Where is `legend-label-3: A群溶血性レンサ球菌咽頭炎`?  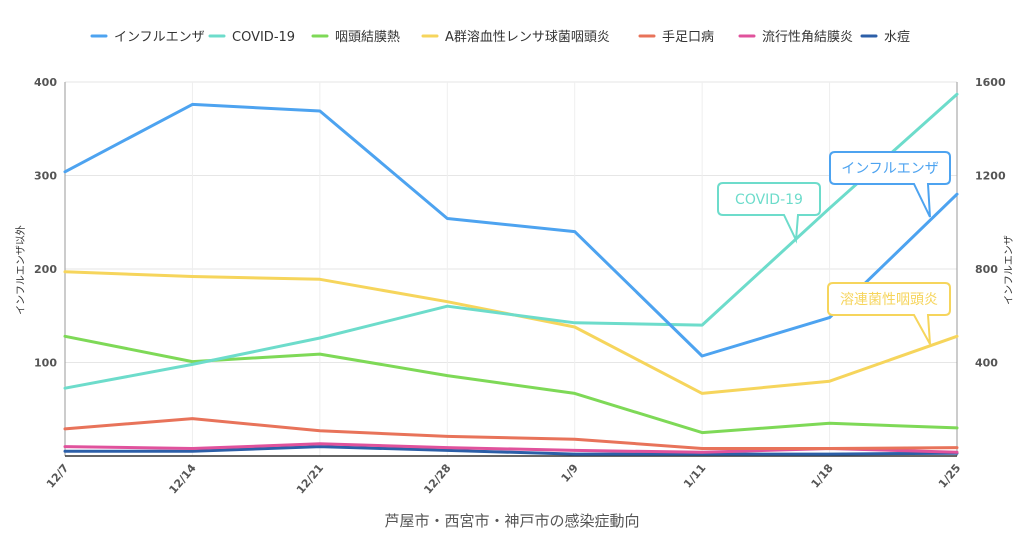
legend-label-3: A群溶血性レンサ球菌咽頭炎 is located at coordinates (527, 37).